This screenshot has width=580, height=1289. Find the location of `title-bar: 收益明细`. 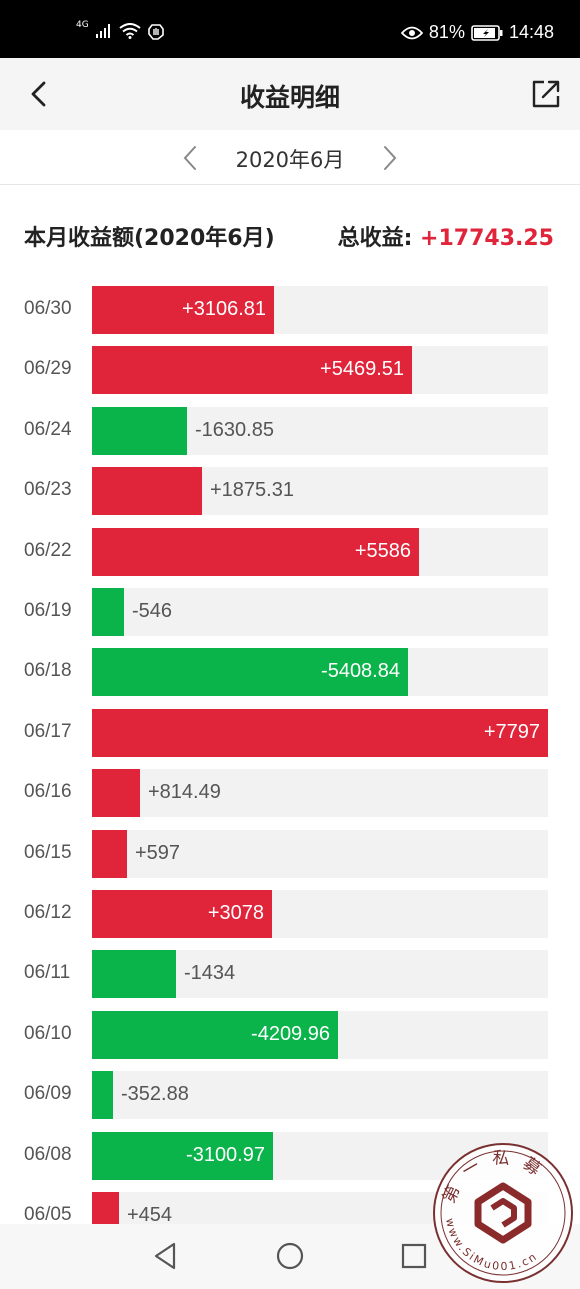

title-bar: 收益明细 is located at coordinates (290, 94).